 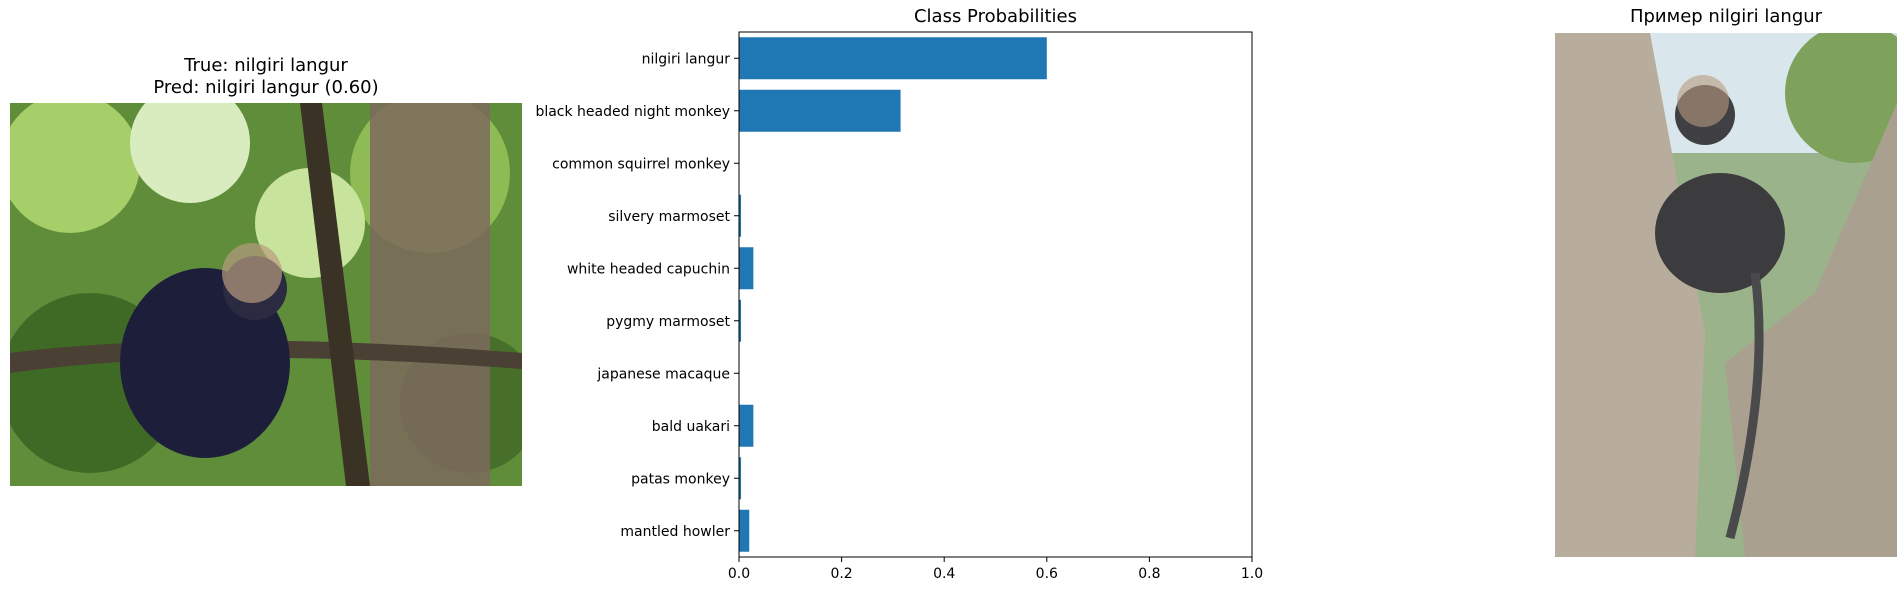 What do you see at coordinates (641, 164) in the screenshot?
I see `y-tick-label: common squirrel monkey` at bounding box center [641, 164].